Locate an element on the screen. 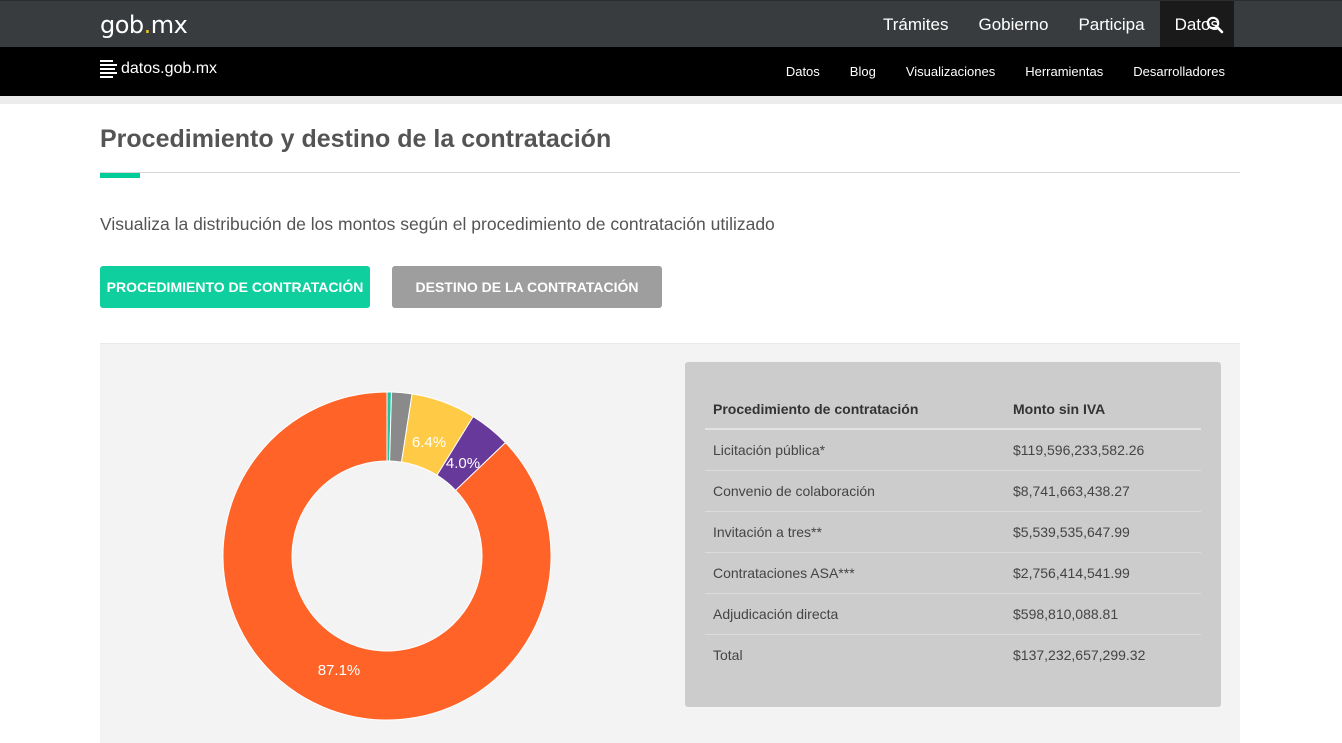  nav-datos: Datos is located at coordinates (1196, 24).